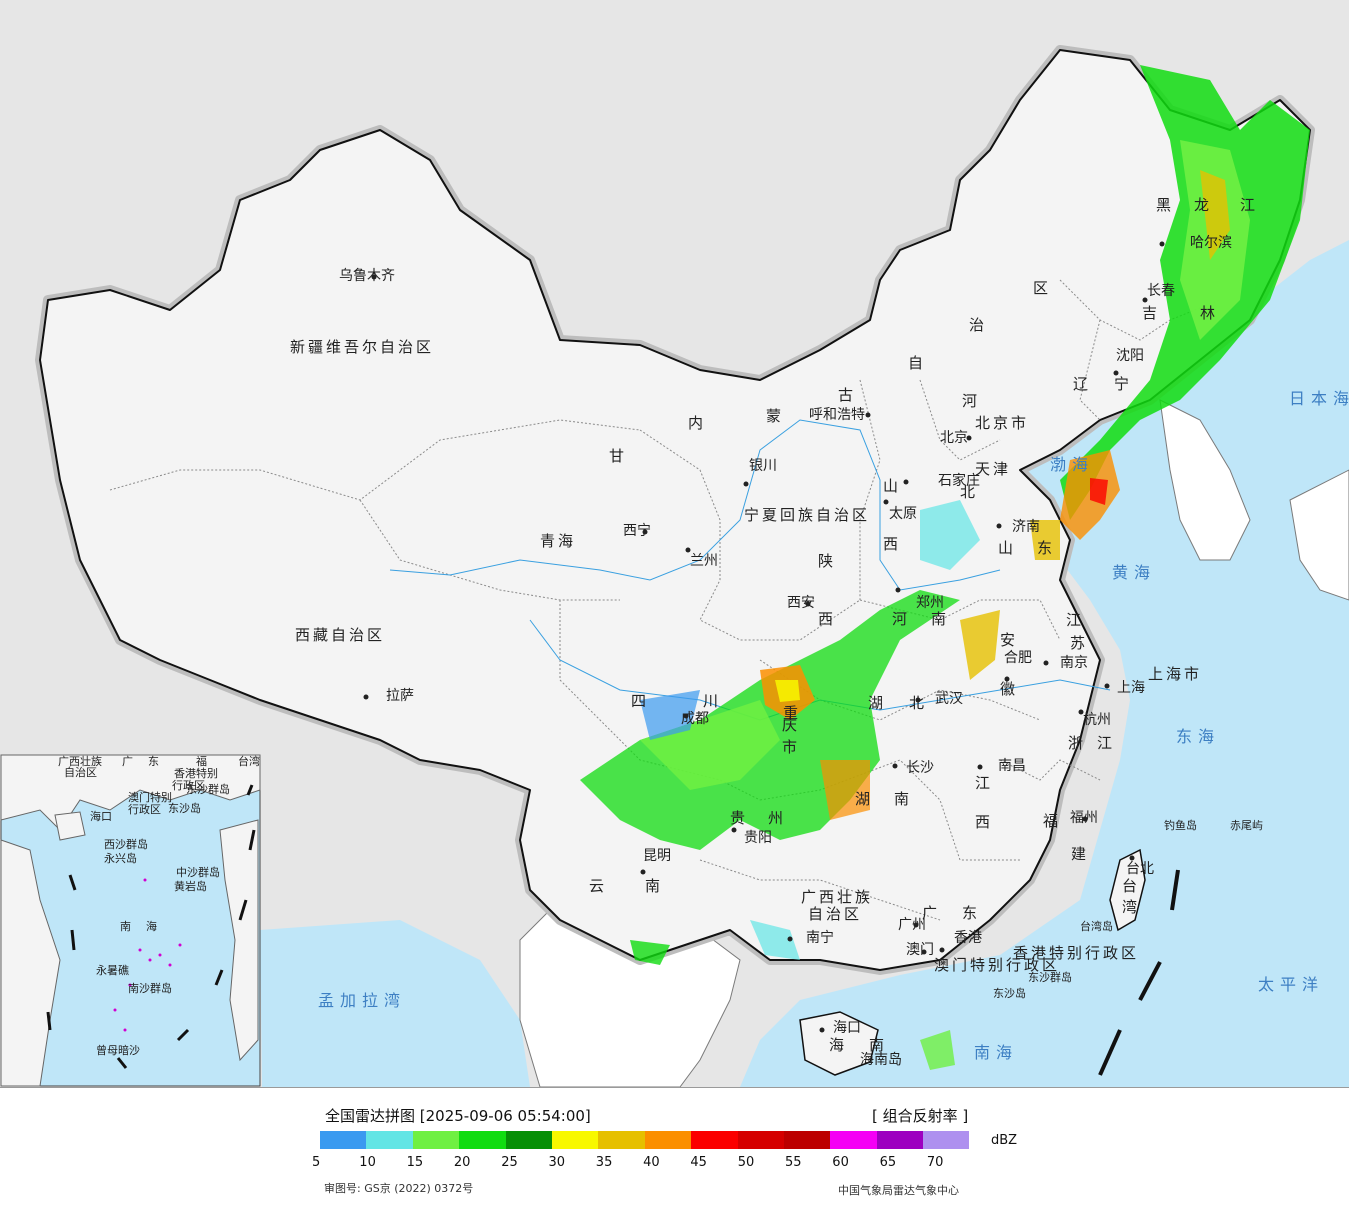 The width and height of the screenshot is (1349, 1209). I want to click on scale-tick-label: 25, so click(509, 1162).